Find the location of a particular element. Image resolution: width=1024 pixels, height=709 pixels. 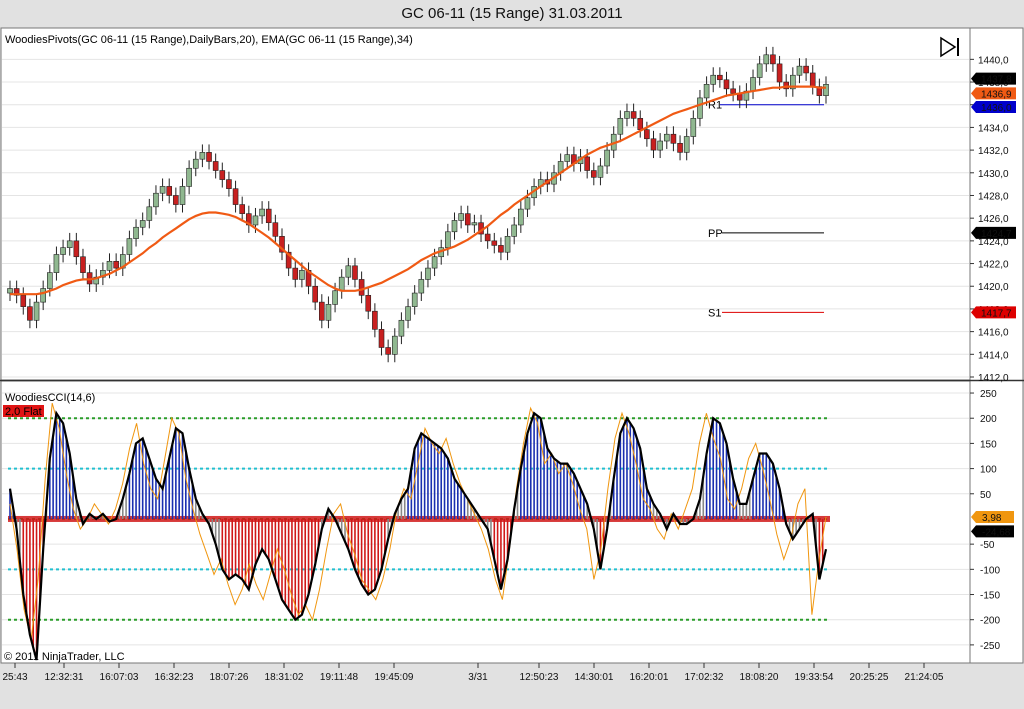

price-tags: 1437,8 1436,9 1436,0 1424,7 1417,7 is located at coordinates (993, 195).